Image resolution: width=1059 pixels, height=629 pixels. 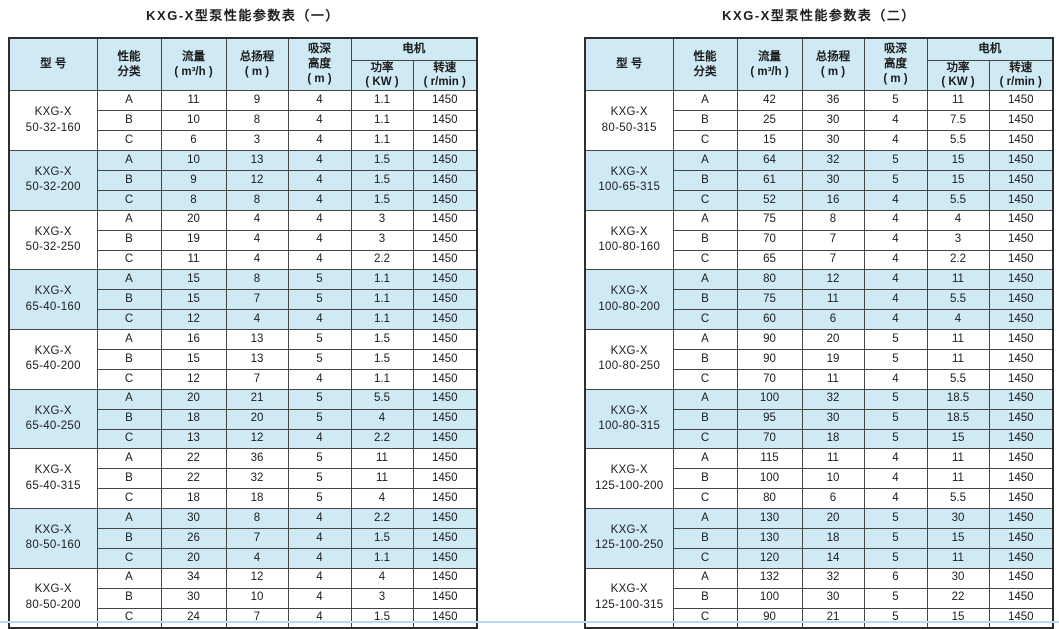 What do you see at coordinates (769, 180) in the screenshot?
I see `flow-cell: 61` at bounding box center [769, 180].